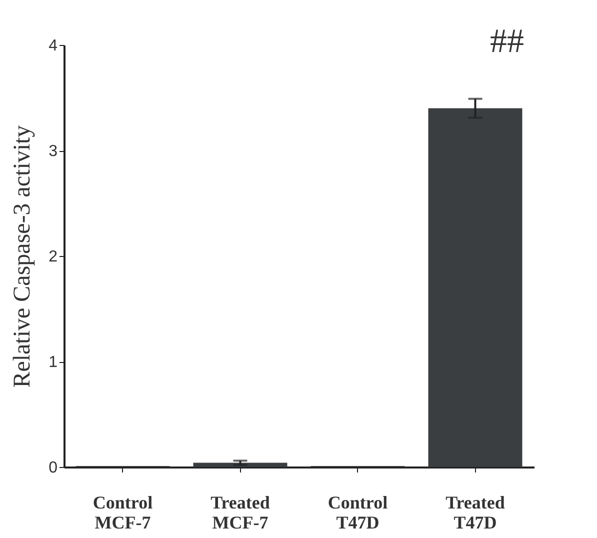  Describe the element at coordinates (358, 512) in the screenshot. I see `x-tick-label: Control T47D` at that location.